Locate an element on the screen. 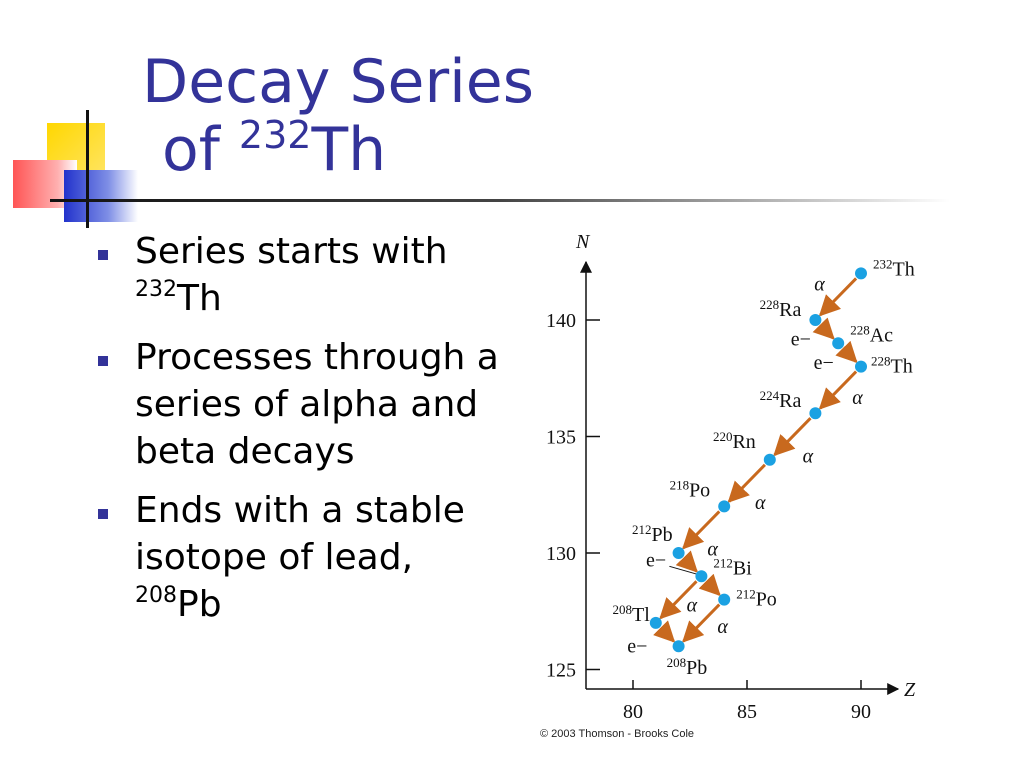 The height and width of the screenshot is (768, 1024). nuclide-node-pb208 is located at coordinates (678, 646).